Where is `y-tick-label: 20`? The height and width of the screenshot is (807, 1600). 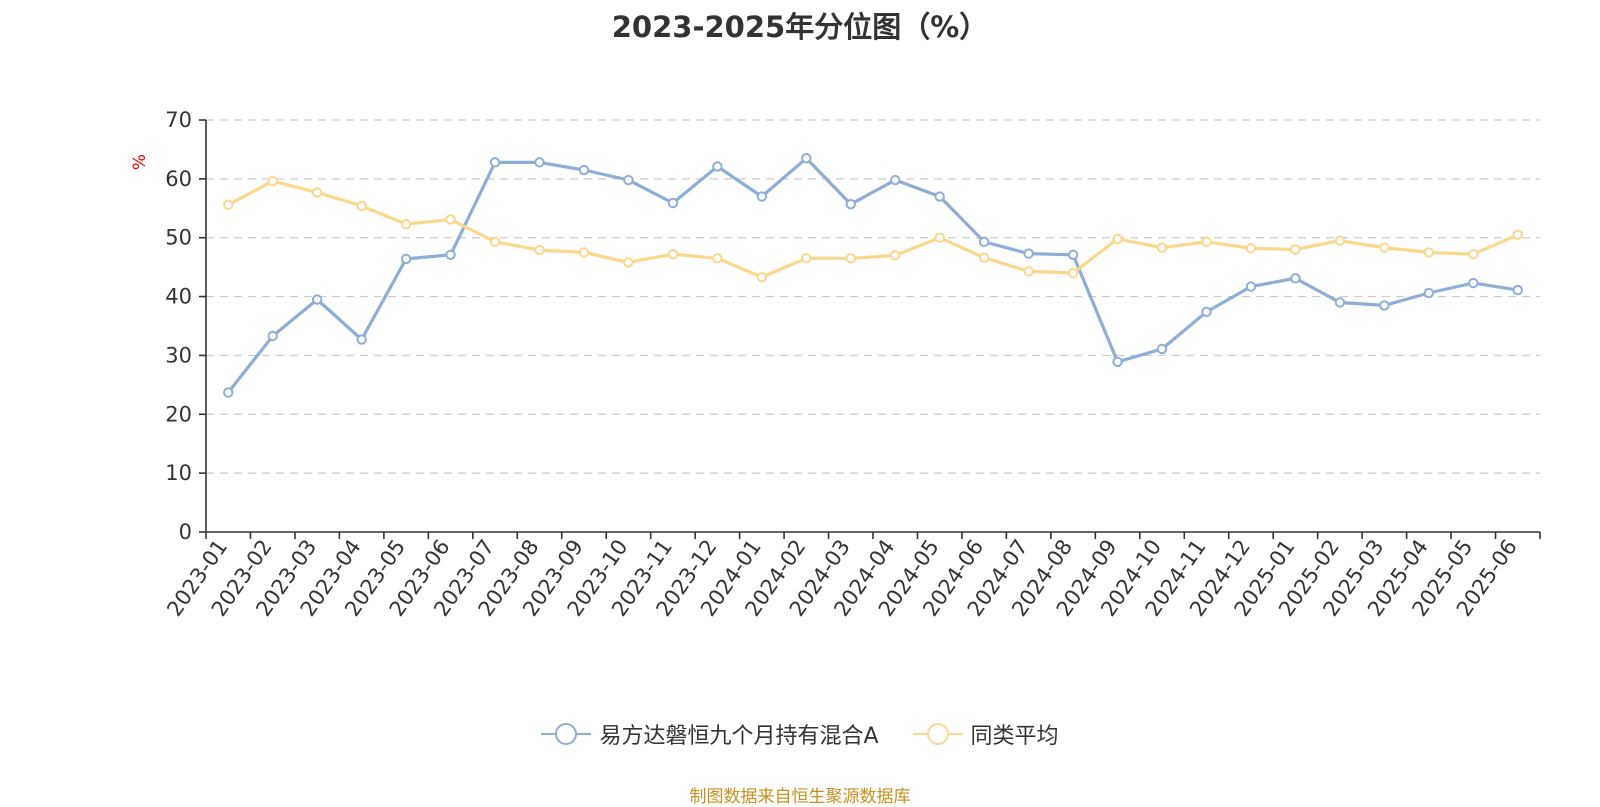 y-tick-label: 20 is located at coordinates (178, 414).